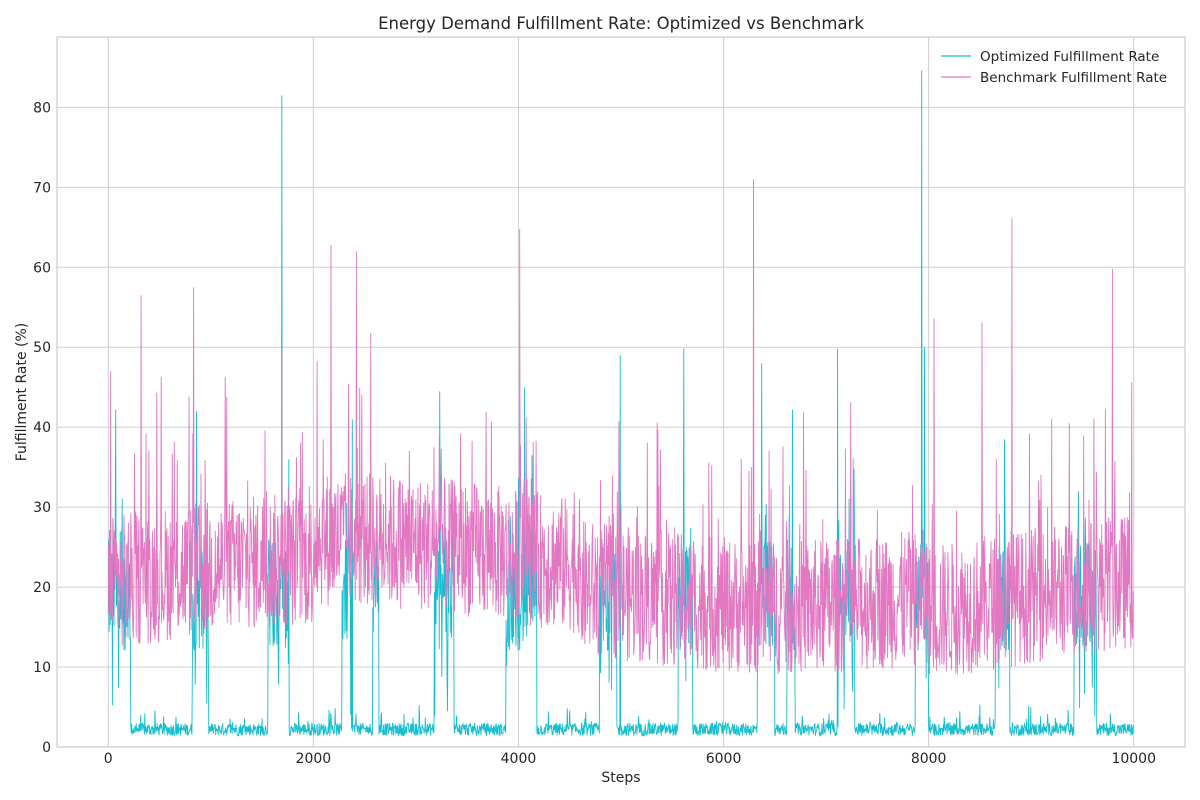  What do you see at coordinates (42, 188) in the screenshot?
I see `y-tick-label: 70` at bounding box center [42, 188].